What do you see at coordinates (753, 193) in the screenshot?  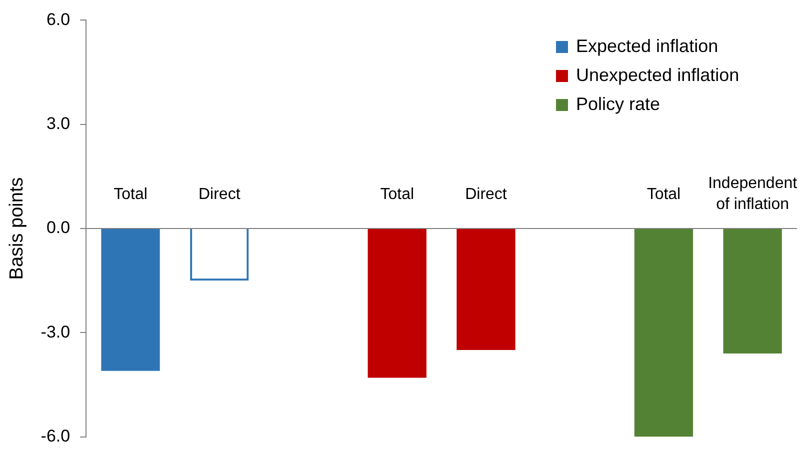 I see `x-tick-label: Independent of inflation` at bounding box center [753, 193].